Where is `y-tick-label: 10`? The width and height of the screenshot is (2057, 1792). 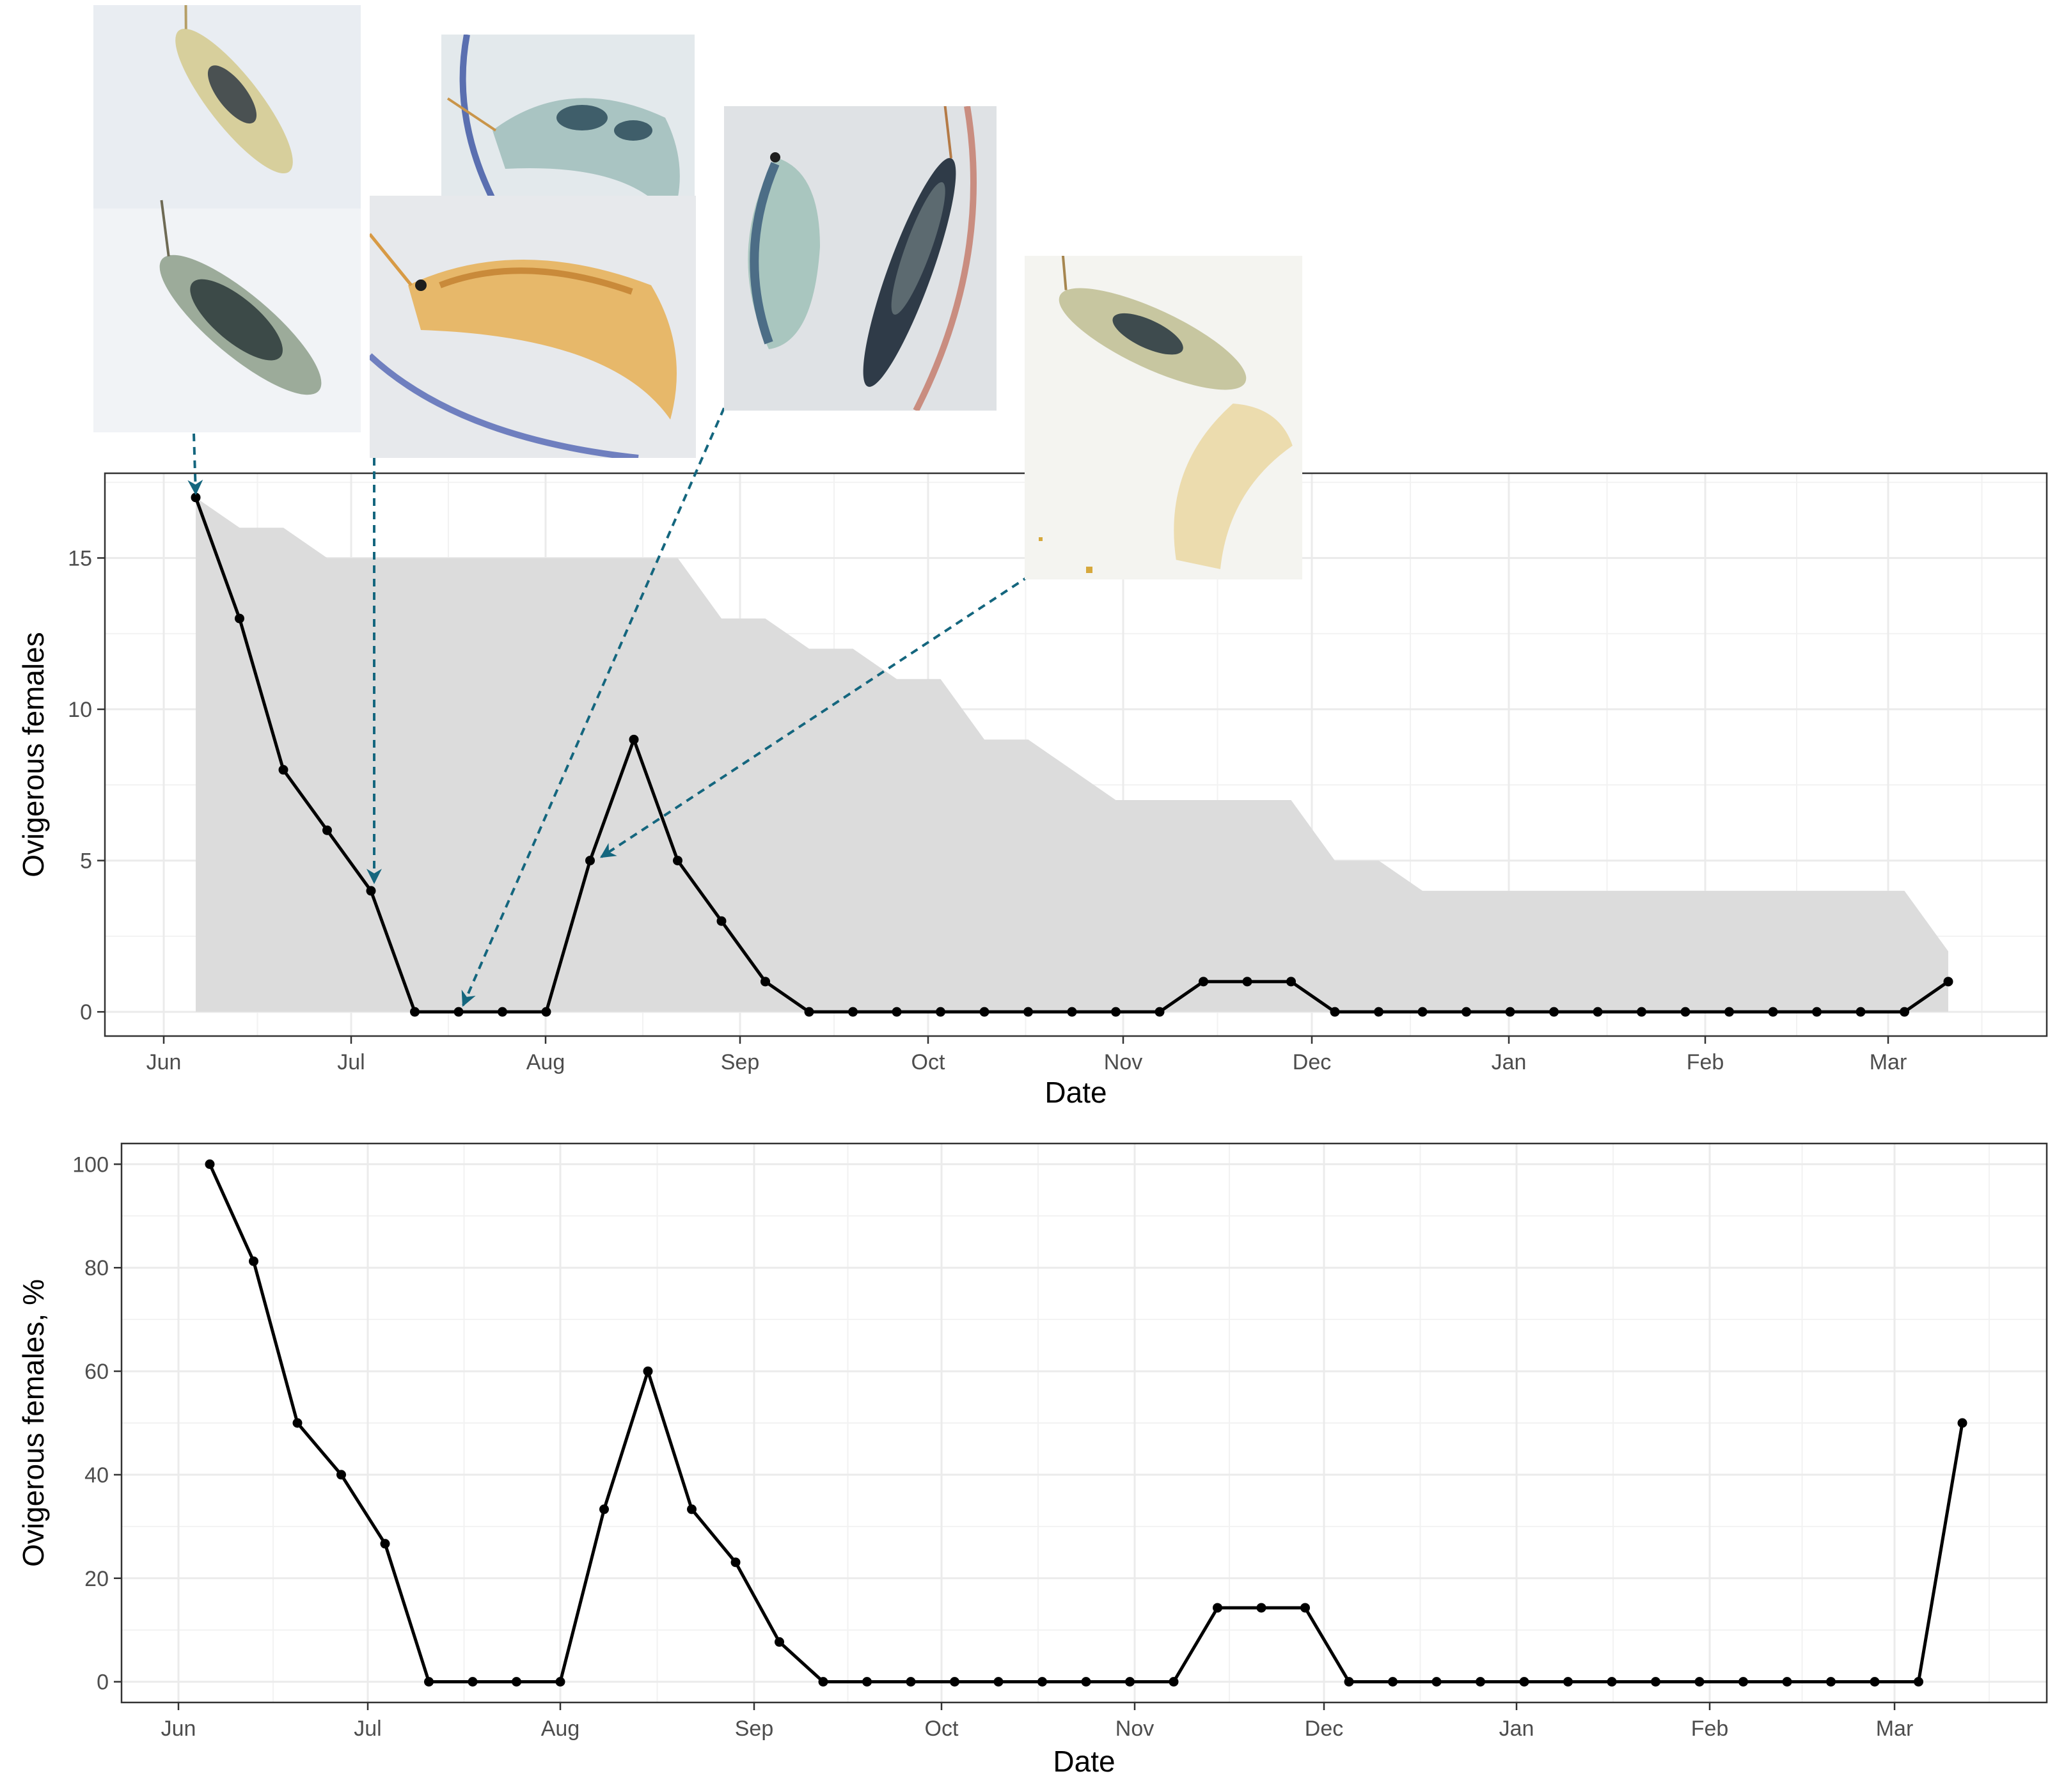
y-tick-label: 10 is located at coordinates (80, 710).